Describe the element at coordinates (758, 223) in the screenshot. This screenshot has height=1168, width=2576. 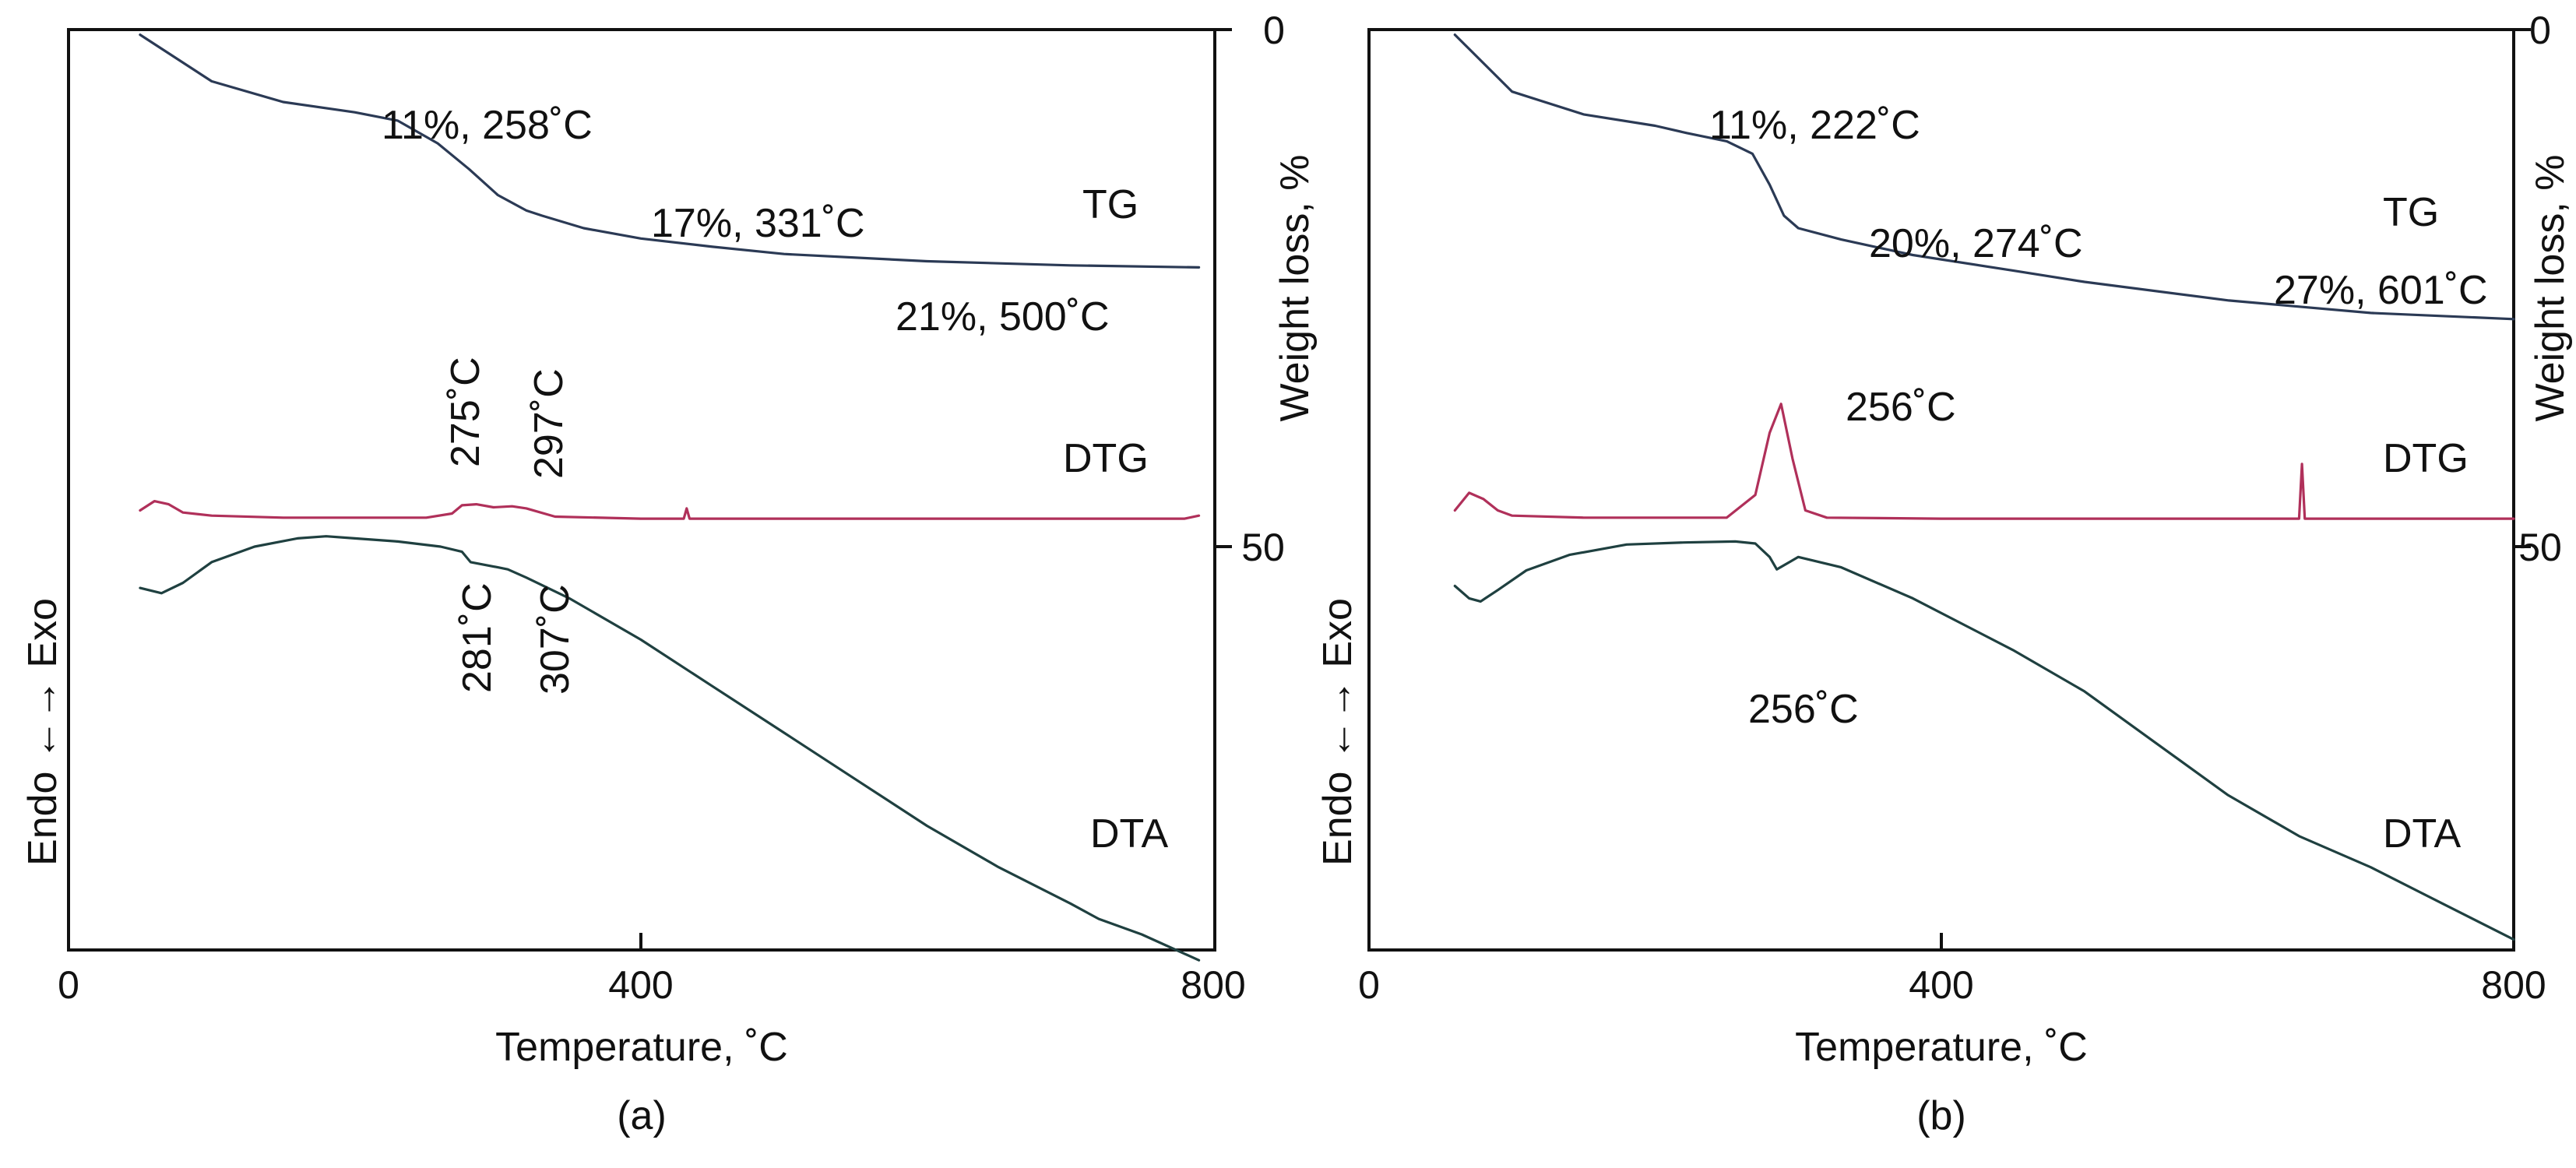
I see `panel-a-tg-331-annotation: 17%, 331˚C` at that location.